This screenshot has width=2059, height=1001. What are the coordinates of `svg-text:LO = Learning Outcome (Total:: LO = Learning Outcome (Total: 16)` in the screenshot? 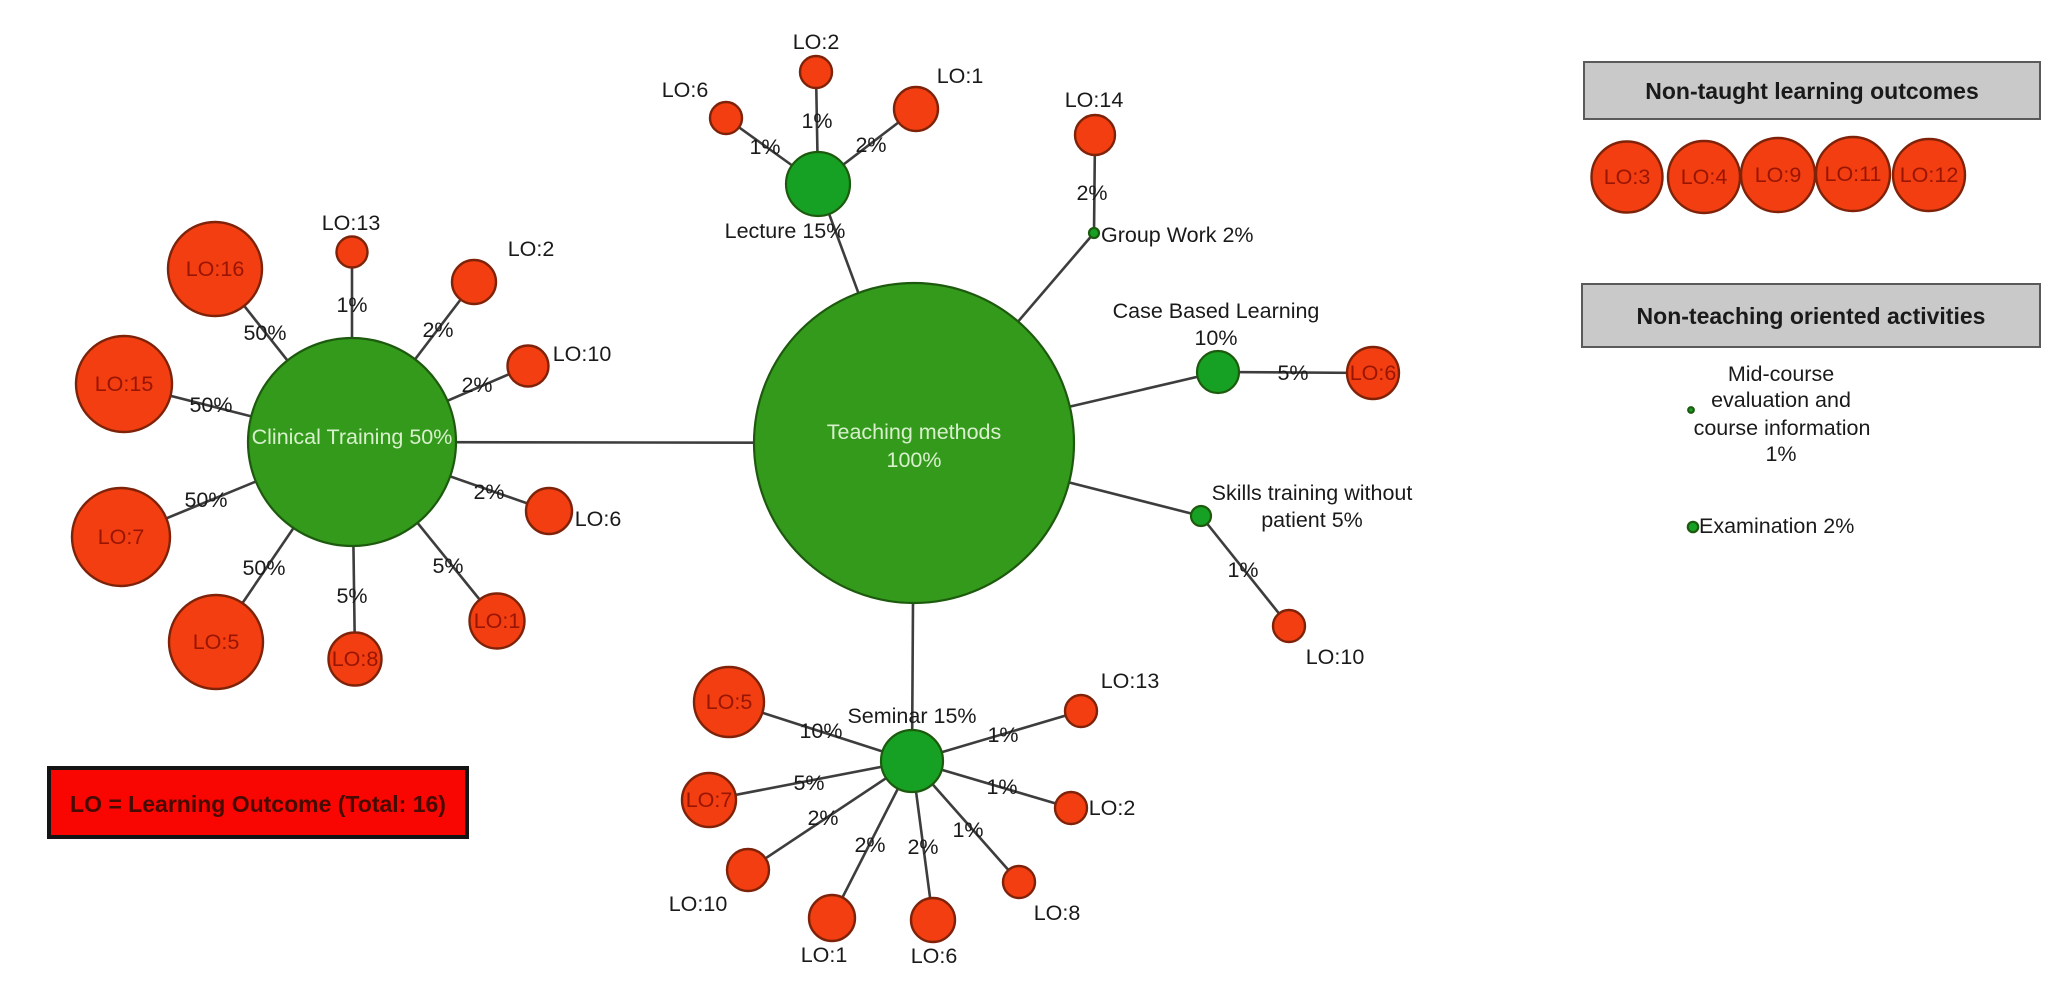 It's located at (258, 804).